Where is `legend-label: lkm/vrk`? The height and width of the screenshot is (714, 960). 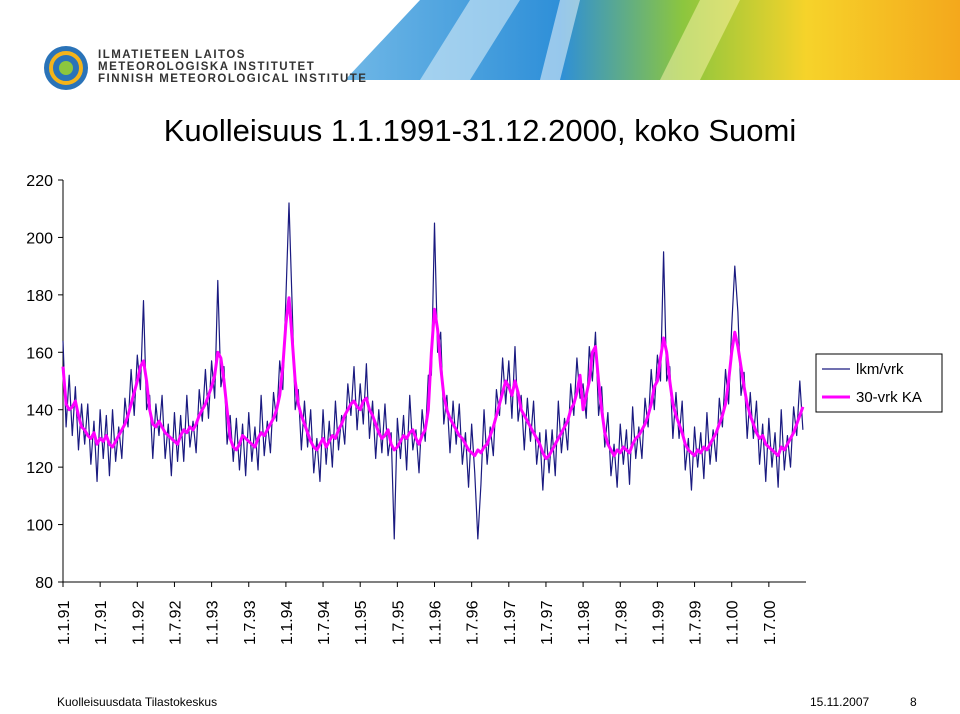
legend-label: lkm/vrk is located at coordinates (880, 369).